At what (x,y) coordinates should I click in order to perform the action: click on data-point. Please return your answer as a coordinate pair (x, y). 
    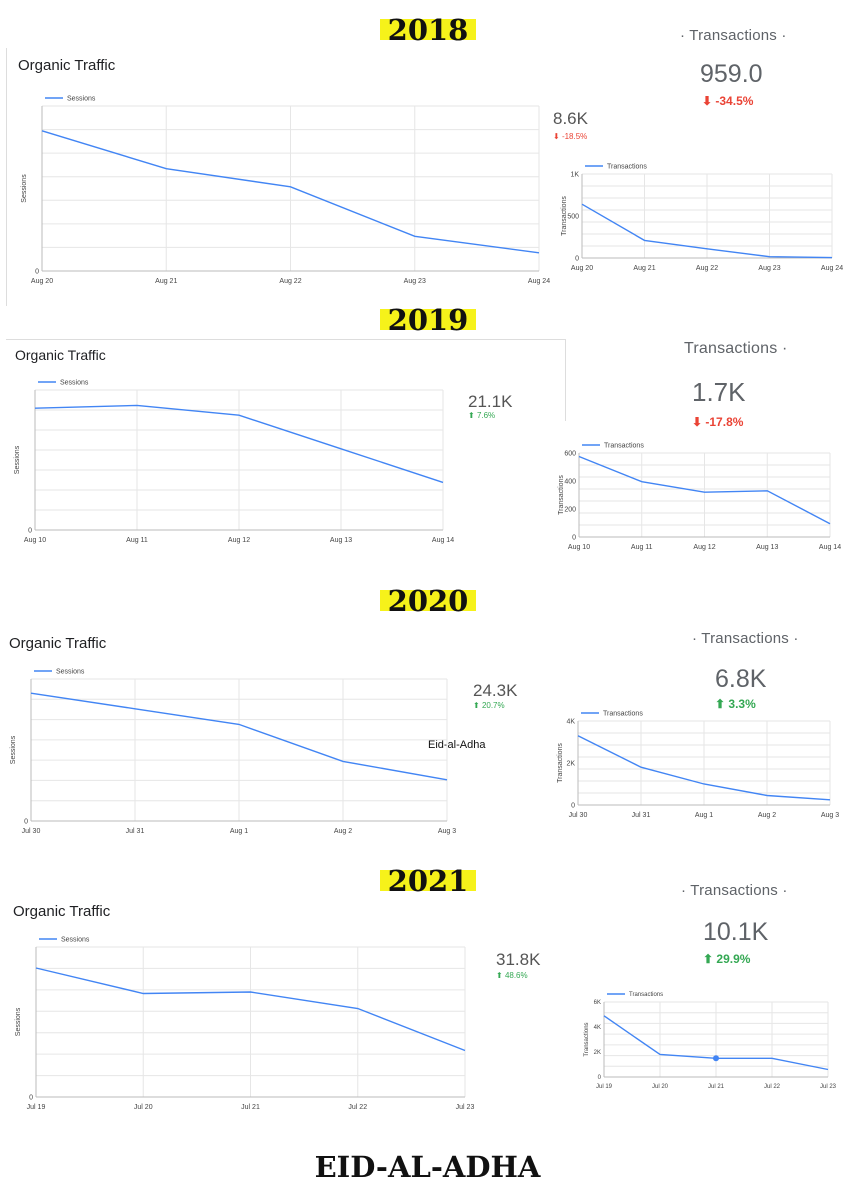
    Looking at the image, I should click on (716, 1058).